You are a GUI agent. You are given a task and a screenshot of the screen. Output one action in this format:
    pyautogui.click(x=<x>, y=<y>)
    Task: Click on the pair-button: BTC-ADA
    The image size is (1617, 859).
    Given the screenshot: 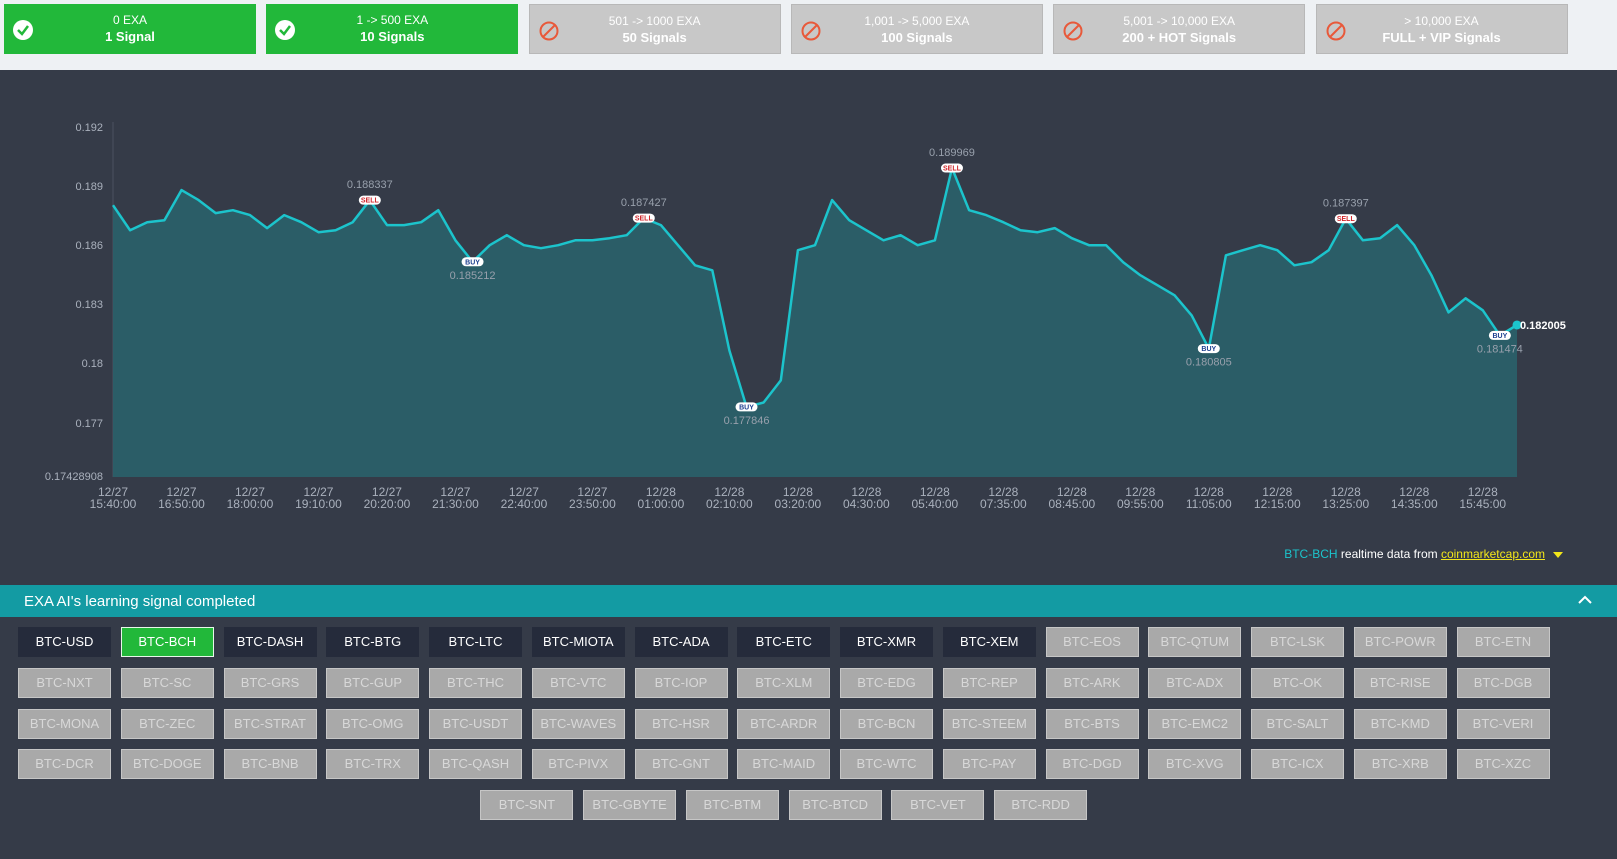 What is the action you would take?
    pyautogui.click(x=681, y=642)
    